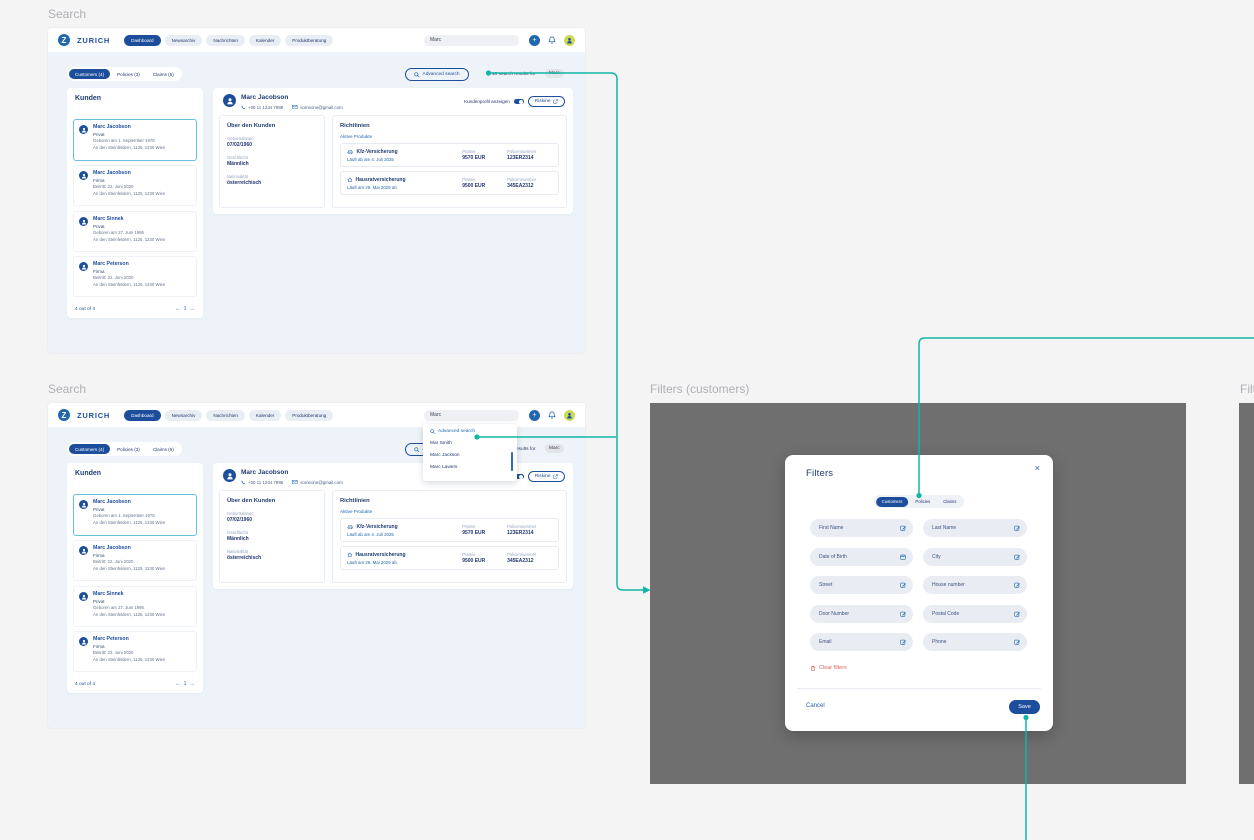 Image resolution: width=1254 pixels, height=840 pixels. What do you see at coordinates (861, 642) in the screenshot?
I see `filter-field-email: Email` at bounding box center [861, 642].